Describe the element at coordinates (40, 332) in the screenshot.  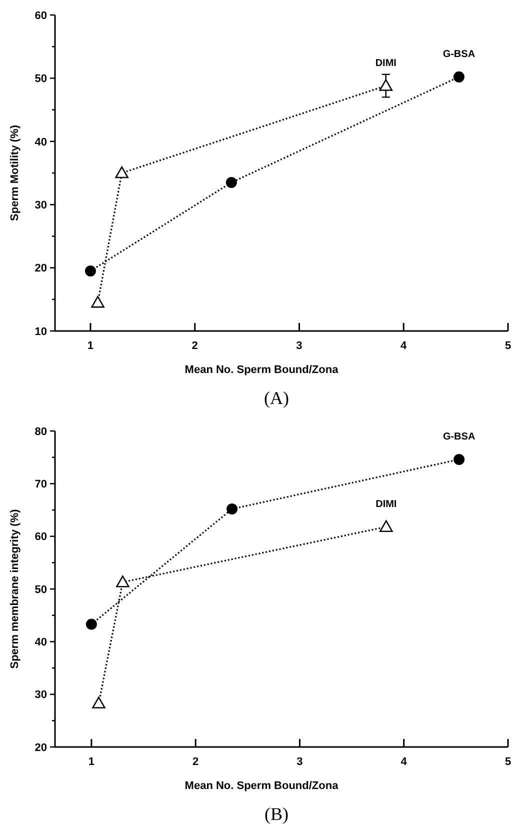
I see `y-tick-label: 10` at that location.